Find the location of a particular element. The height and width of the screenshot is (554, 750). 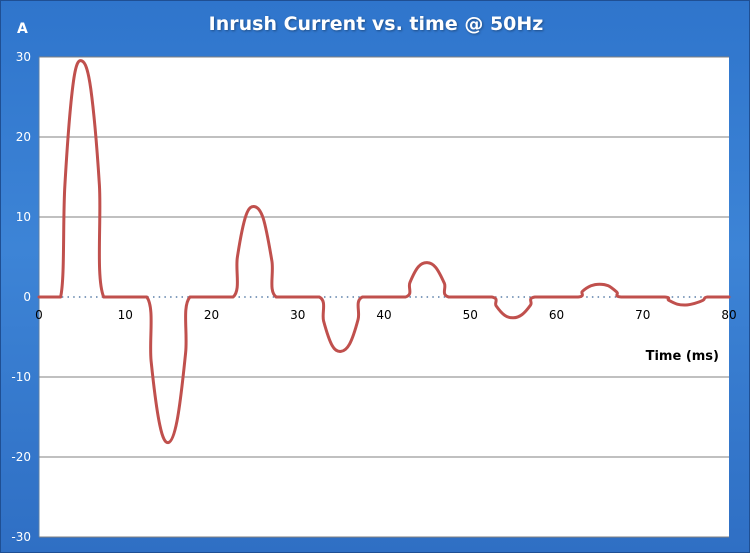

x-tick-label: 80 is located at coordinates (728, 315).